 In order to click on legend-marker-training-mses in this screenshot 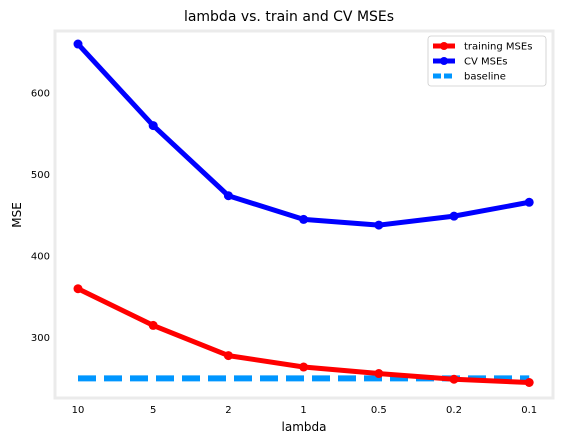, I will do `click(444, 46)`.